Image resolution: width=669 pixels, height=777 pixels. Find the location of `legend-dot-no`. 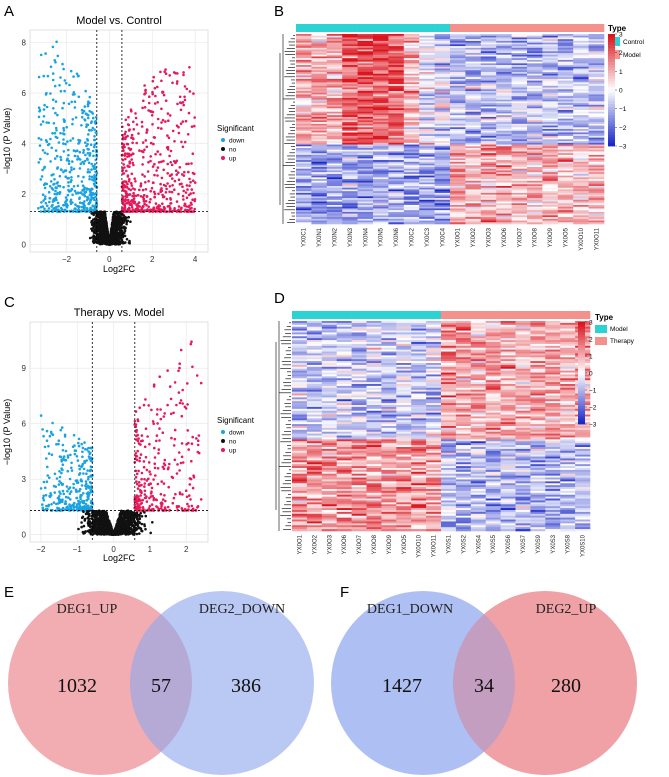

legend-dot-no is located at coordinates (223, 441).